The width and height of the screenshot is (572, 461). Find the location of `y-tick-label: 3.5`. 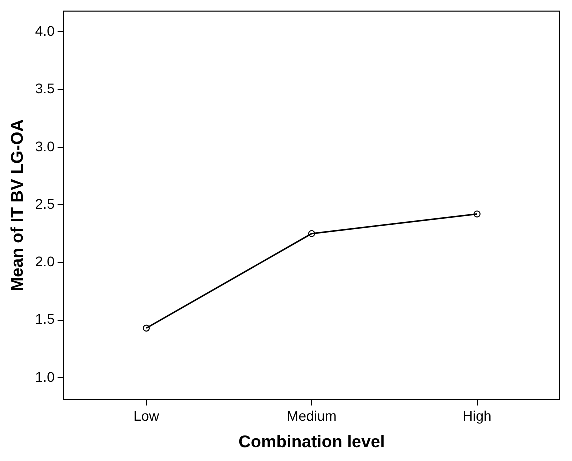

y-tick-label: 3.5 is located at coordinates (45, 88).